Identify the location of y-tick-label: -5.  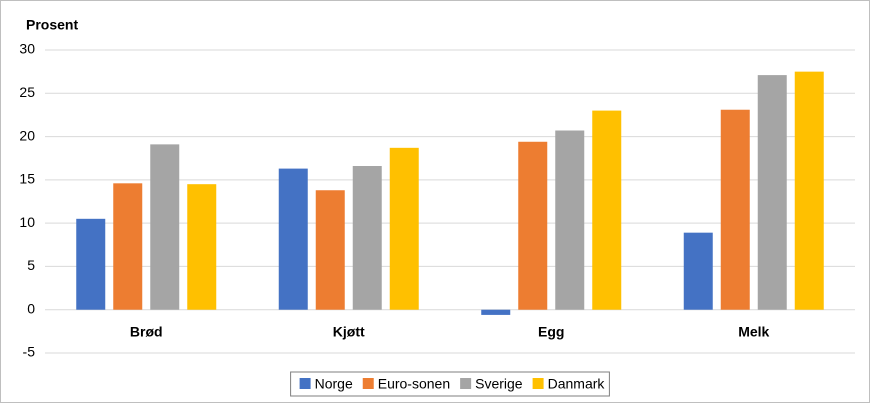
(29, 352).